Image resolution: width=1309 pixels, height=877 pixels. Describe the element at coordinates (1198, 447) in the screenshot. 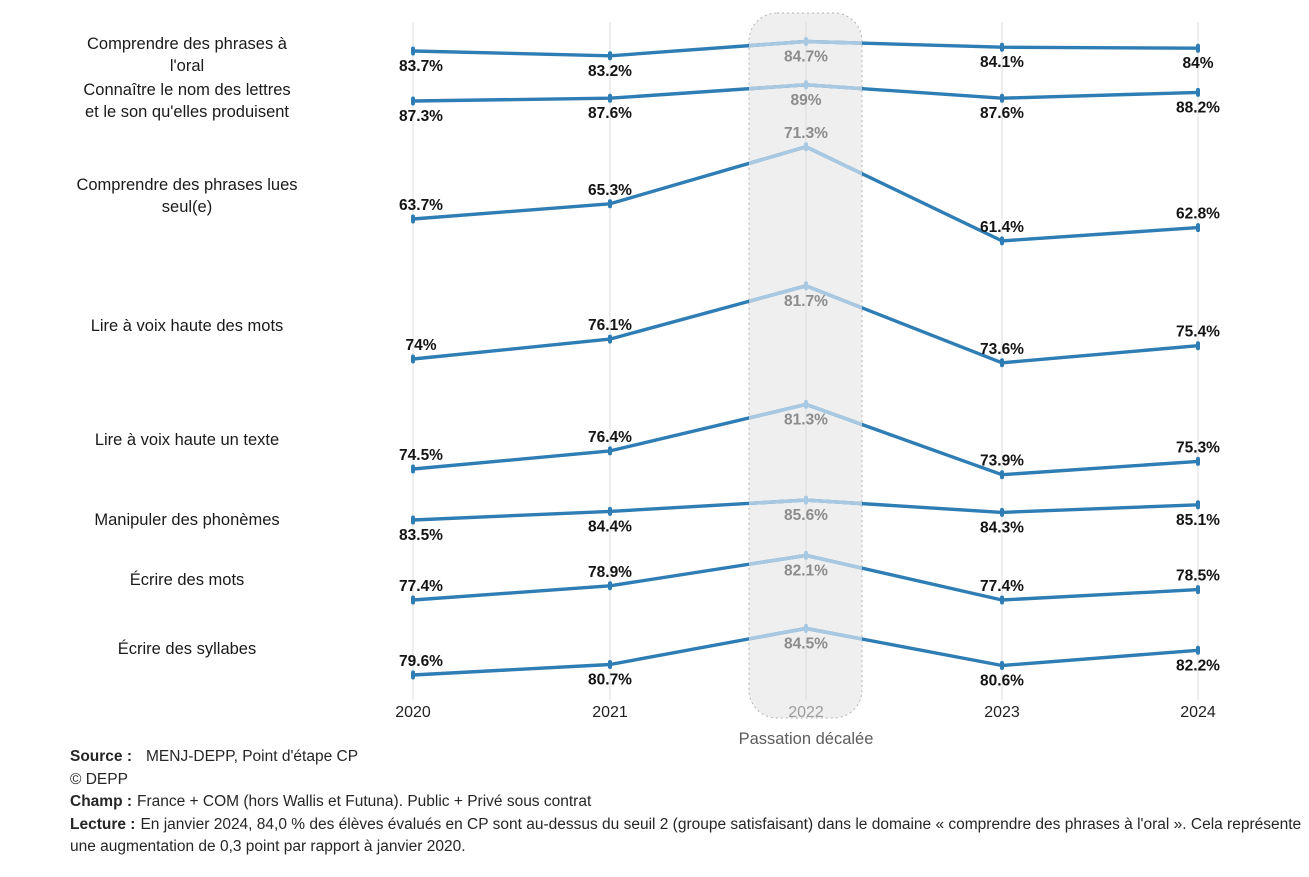

I see `value-label: 75.3%` at that location.